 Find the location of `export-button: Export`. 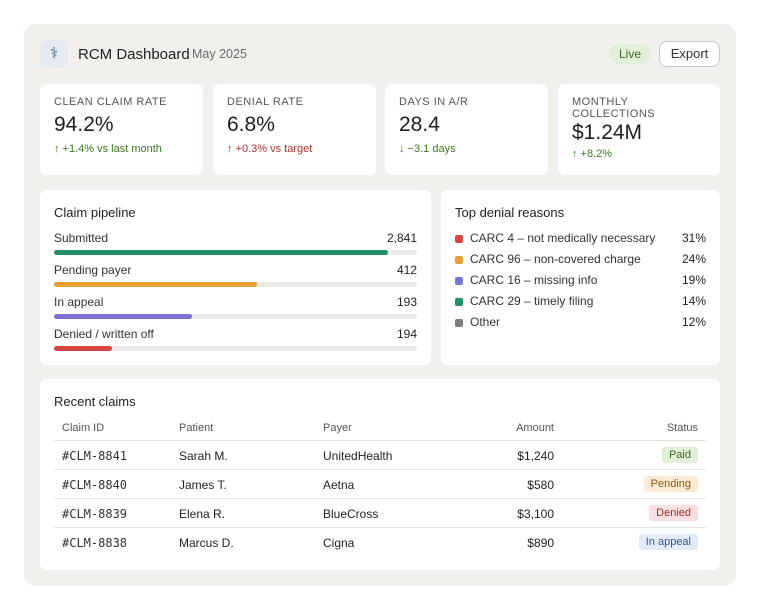

export-button: Export is located at coordinates (689, 54).